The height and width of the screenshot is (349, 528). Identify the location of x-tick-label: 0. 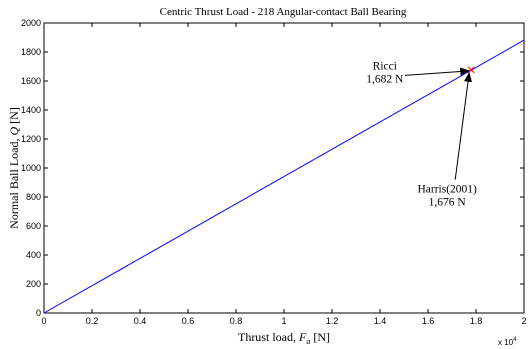
(43, 321).